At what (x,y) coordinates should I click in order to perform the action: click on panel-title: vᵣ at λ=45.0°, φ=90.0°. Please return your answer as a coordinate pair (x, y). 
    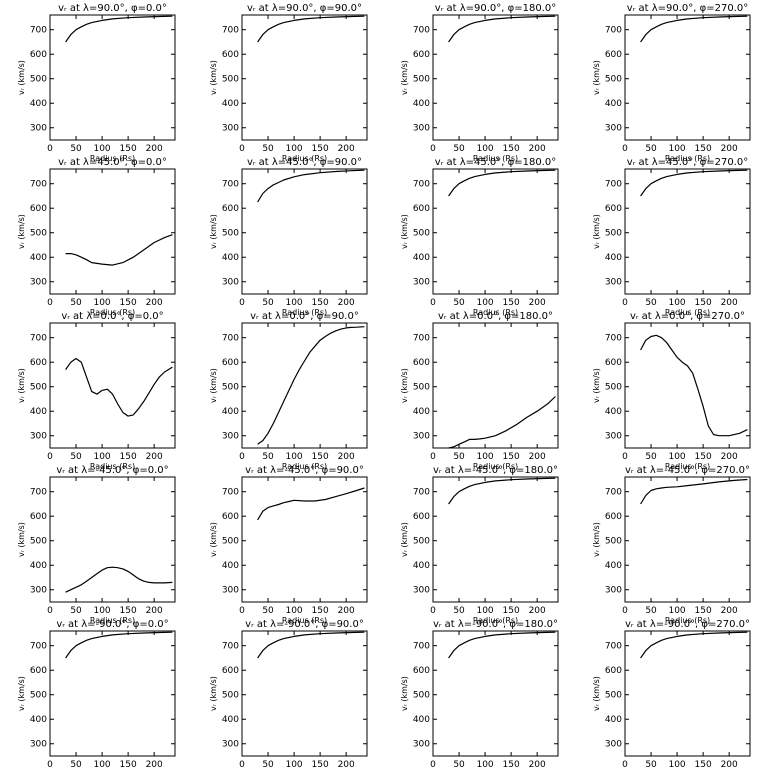
    Looking at the image, I should click on (304, 162).